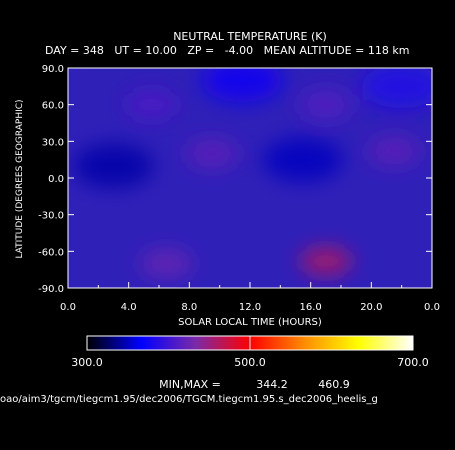  I want to click on colorbar-tick-label: 300.0, so click(87, 362).